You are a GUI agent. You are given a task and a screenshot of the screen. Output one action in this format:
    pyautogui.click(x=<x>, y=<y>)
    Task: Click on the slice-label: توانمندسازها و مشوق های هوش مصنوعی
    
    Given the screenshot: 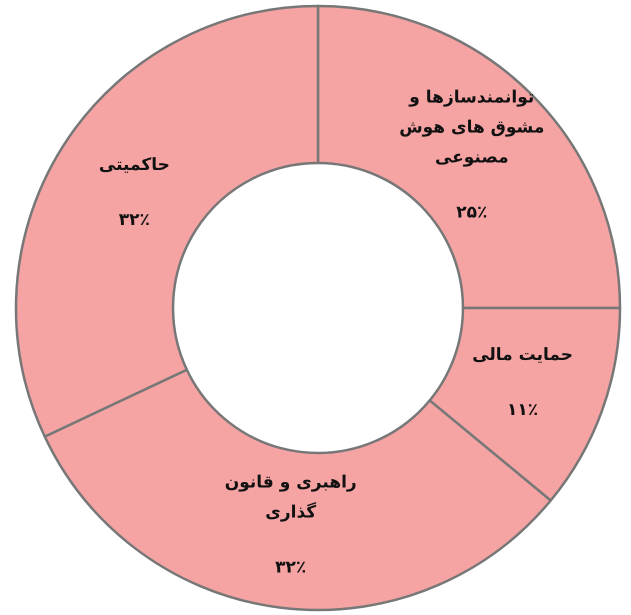 What is the action you would take?
    pyautogui.click(x=471, y=128)
    